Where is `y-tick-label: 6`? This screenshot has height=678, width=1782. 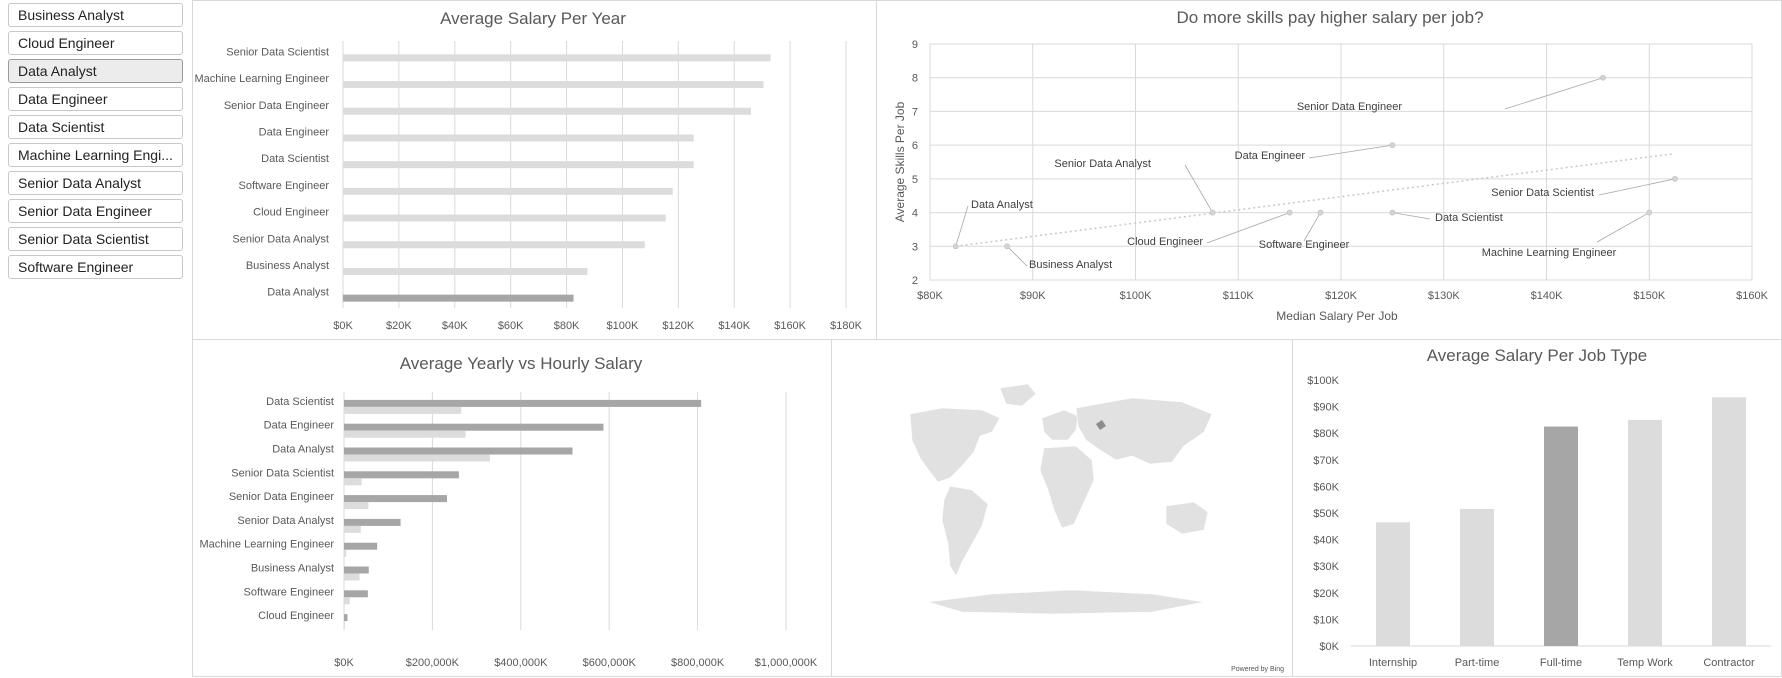 y-tick-label: 6 is located at coordinates (915, 146).